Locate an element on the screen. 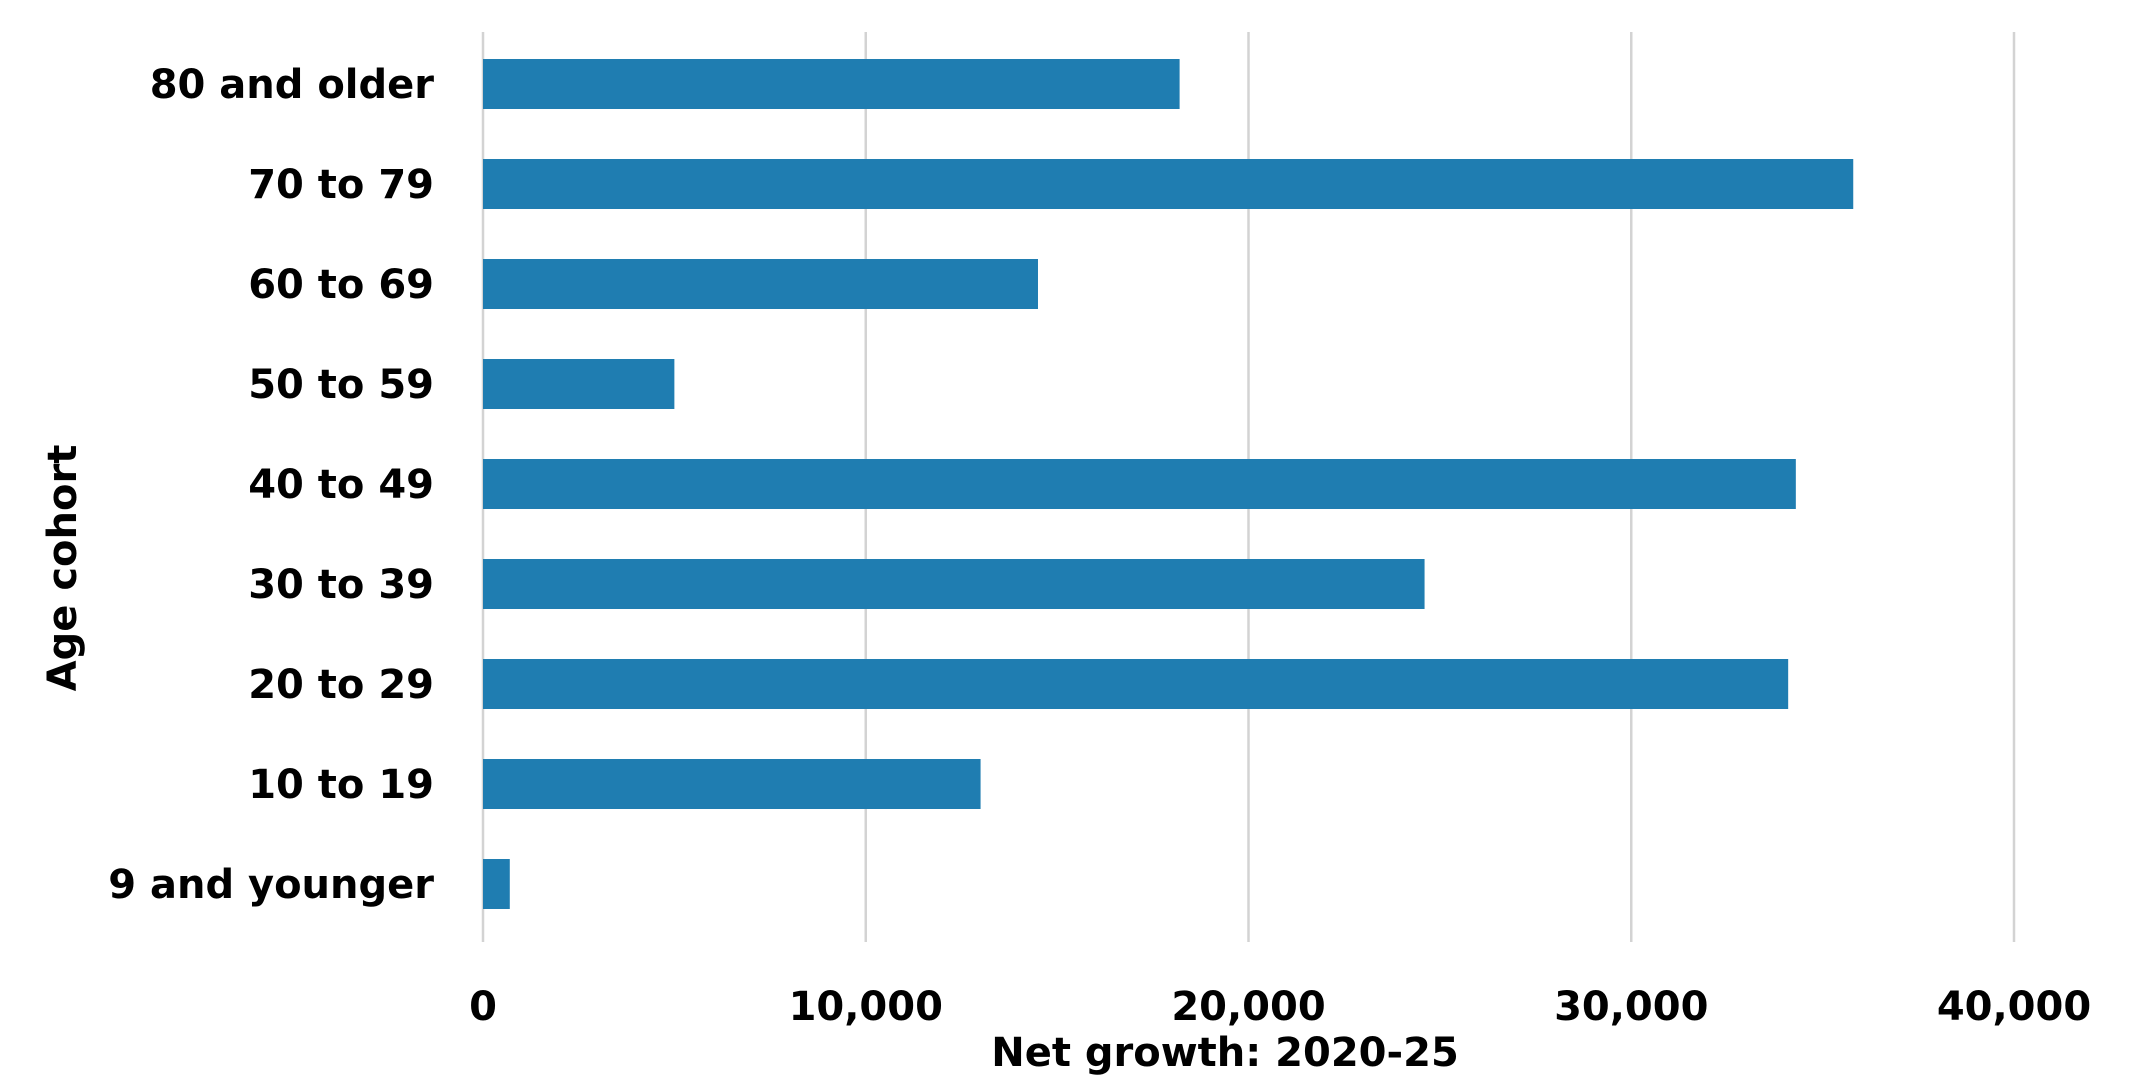 The image size is (2131, 1088). category-label: 9 and younger is located at coordinates (271, 885).